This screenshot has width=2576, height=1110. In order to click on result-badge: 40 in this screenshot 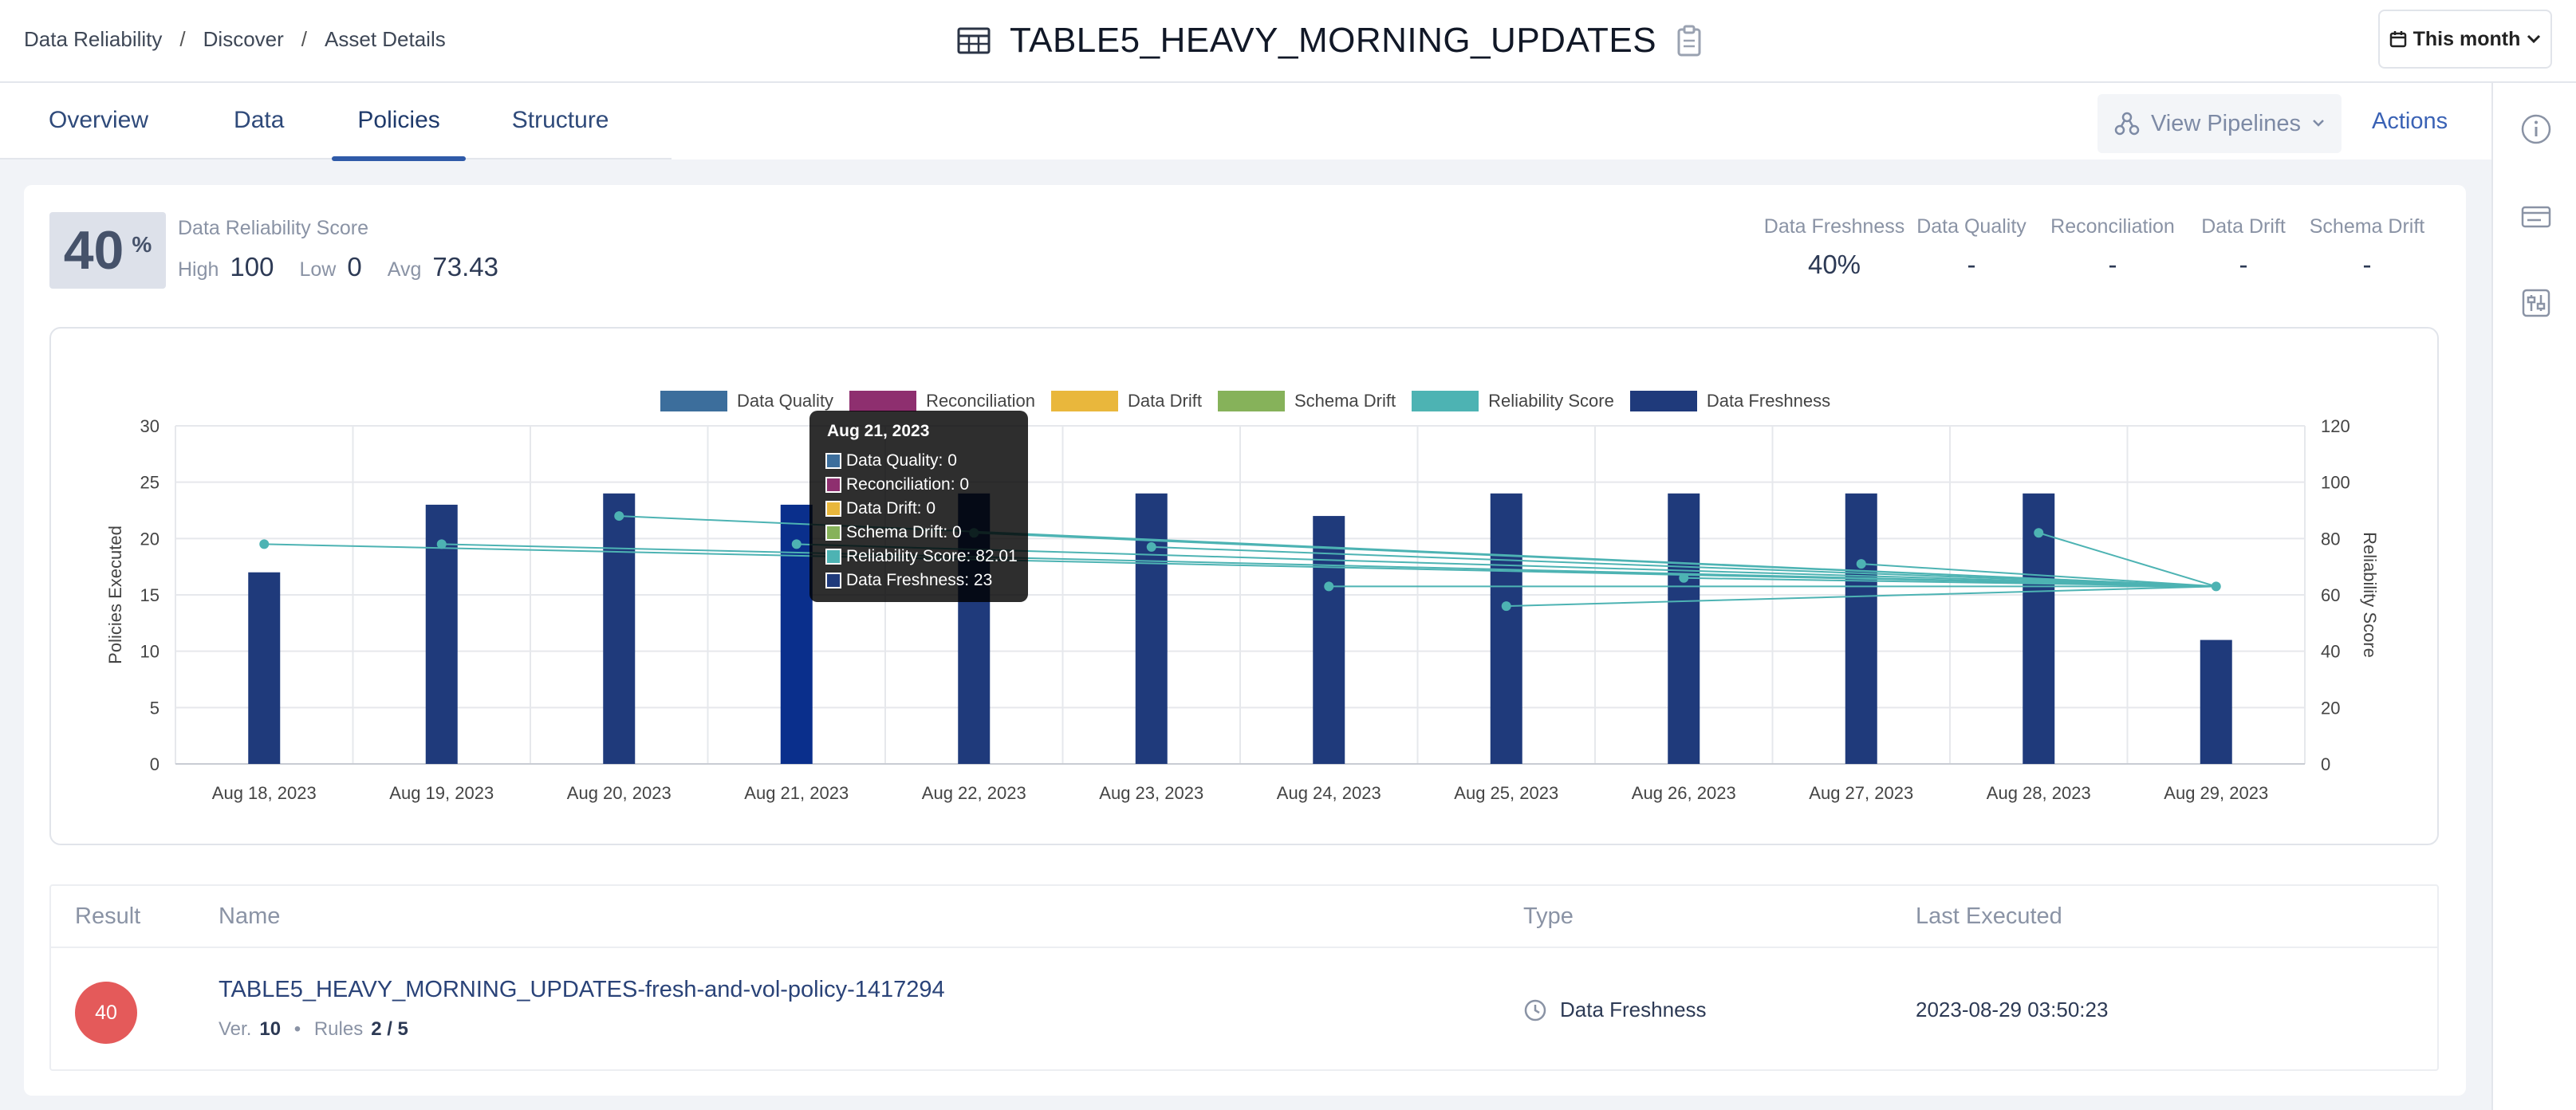, I will do `click(106, 1013)`.